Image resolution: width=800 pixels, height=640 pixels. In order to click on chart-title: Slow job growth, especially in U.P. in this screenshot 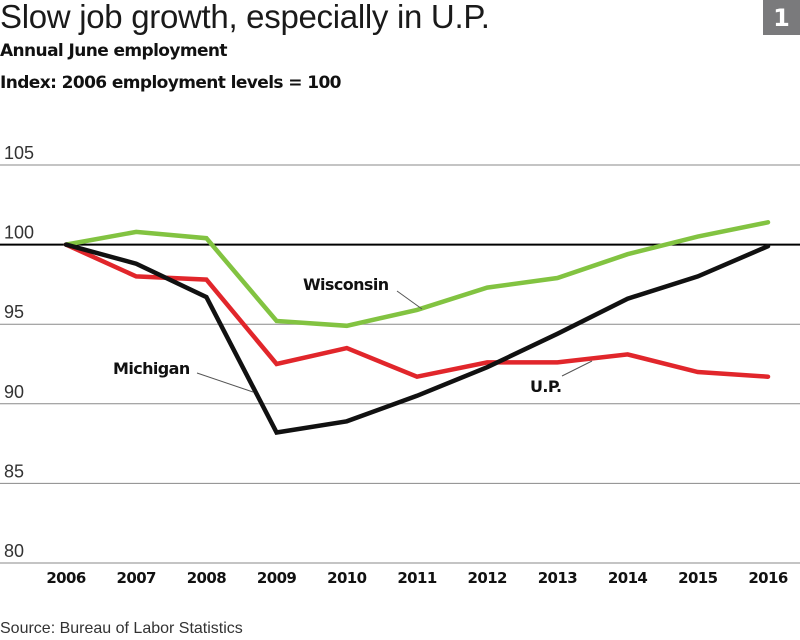, I will do `click(245, 17)`.